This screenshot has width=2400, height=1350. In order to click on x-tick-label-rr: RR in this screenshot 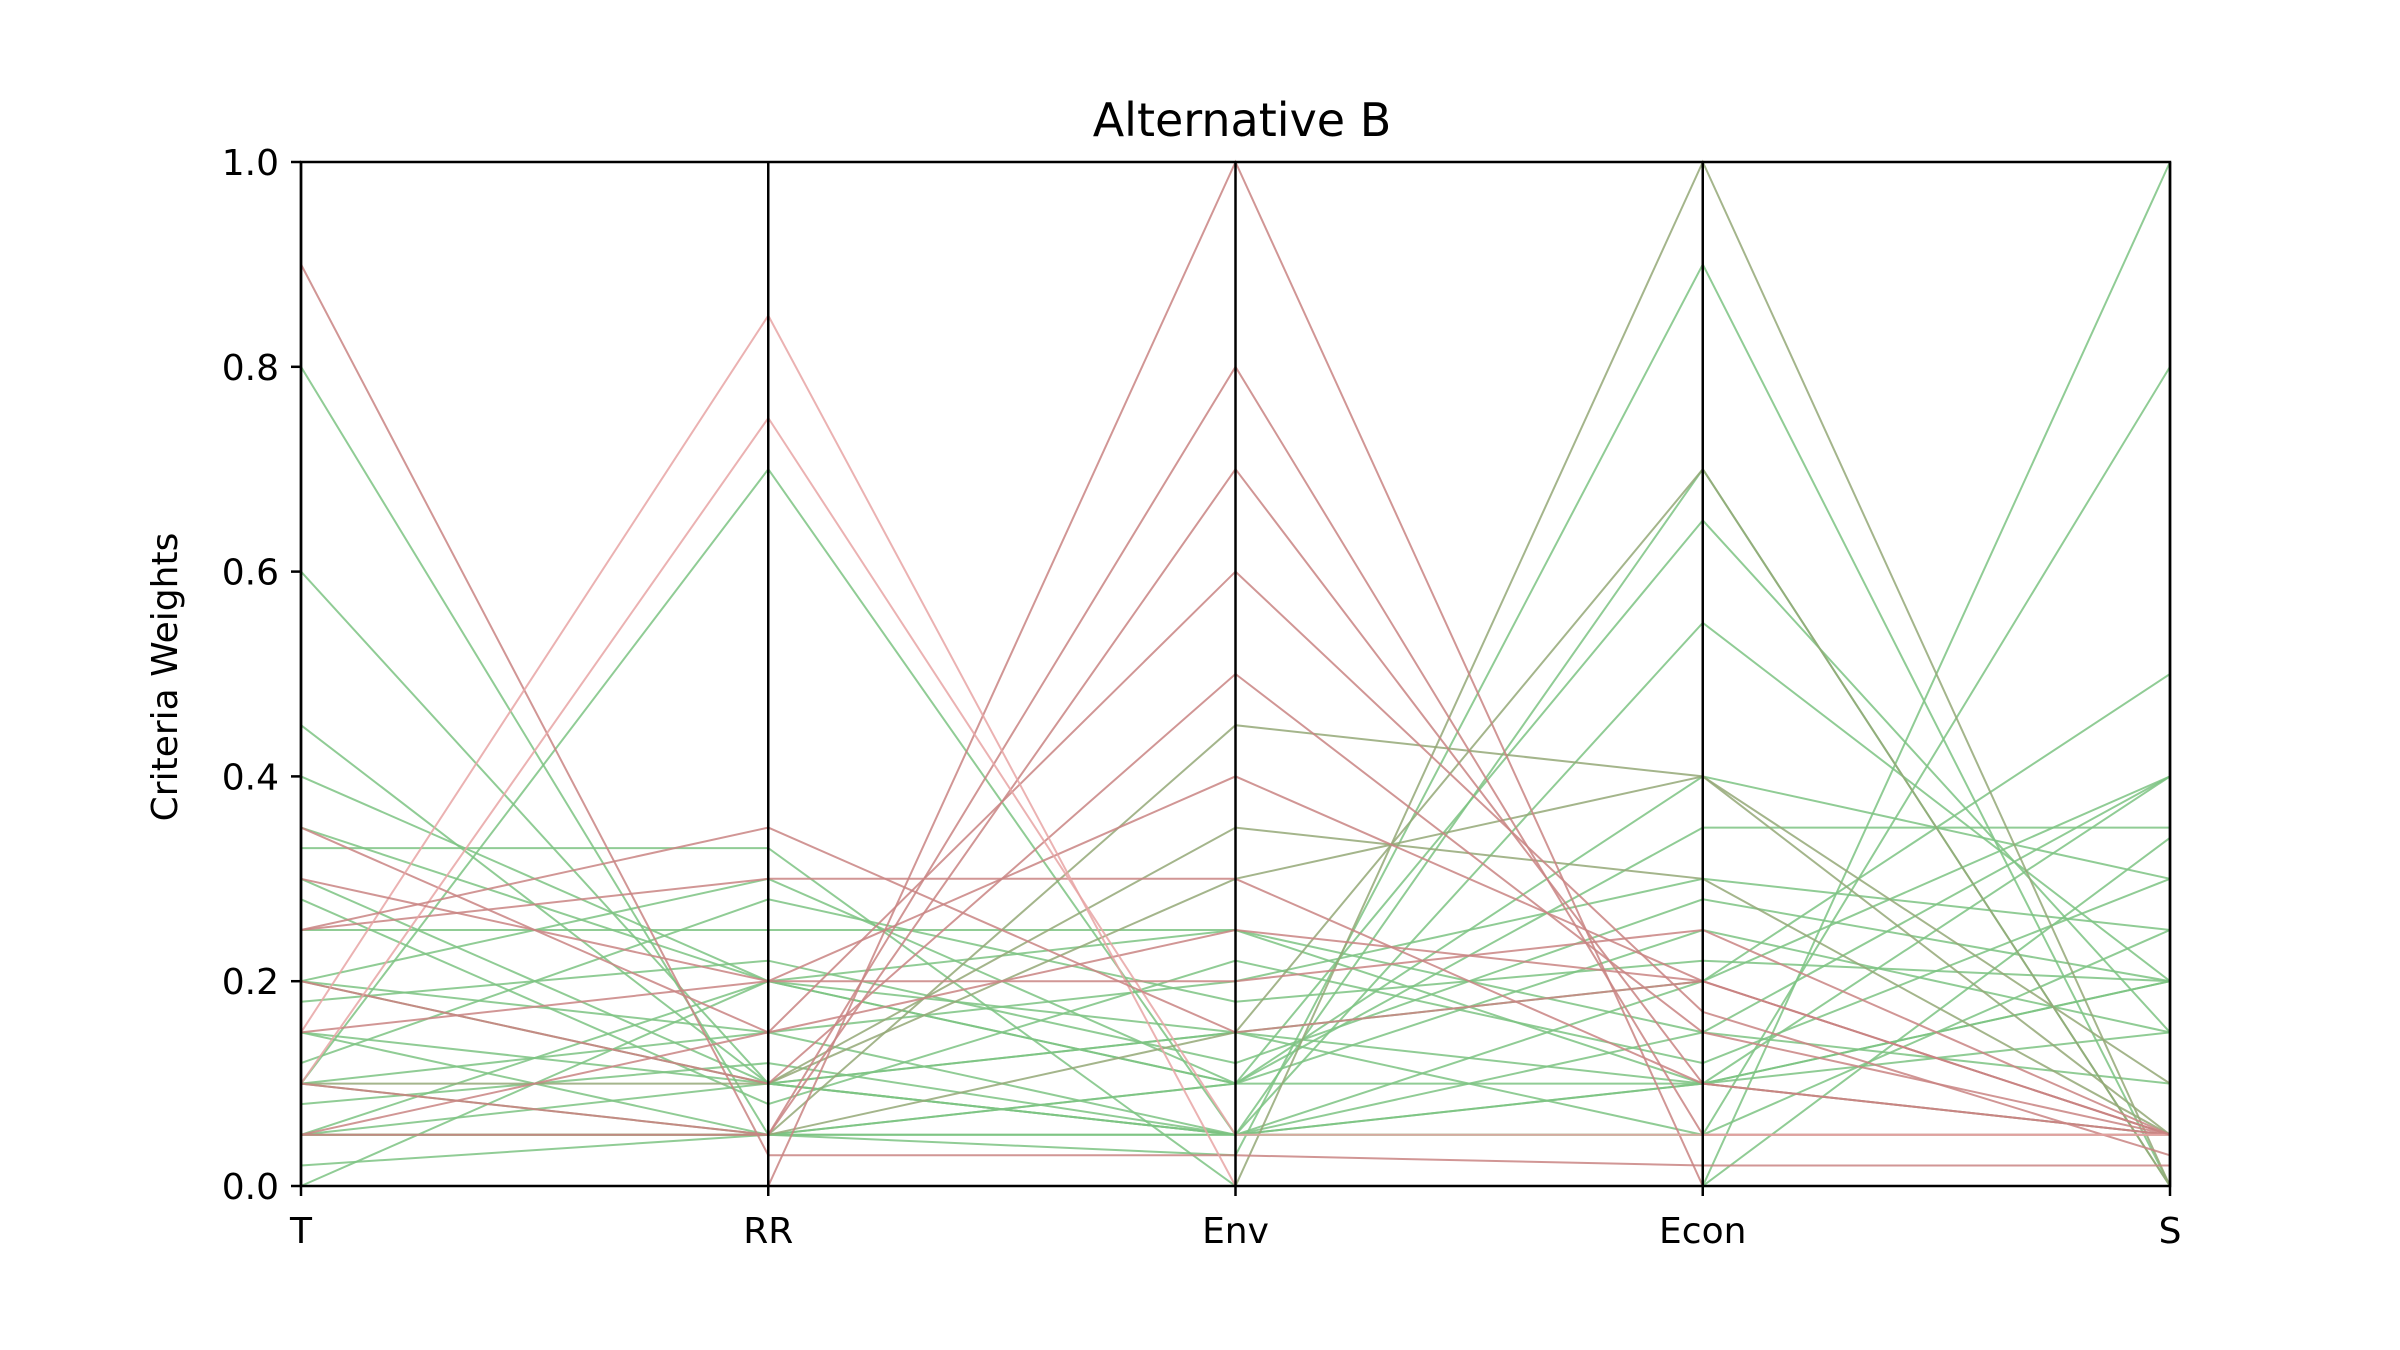, I will do `click(768, 1231)`.